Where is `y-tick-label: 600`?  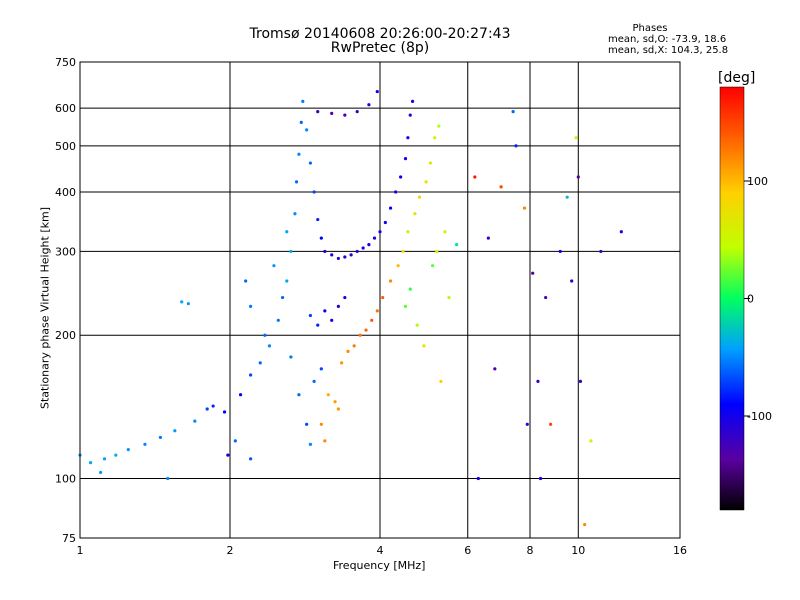
y-tick-label: 600 is located at coordinates (65, 108).